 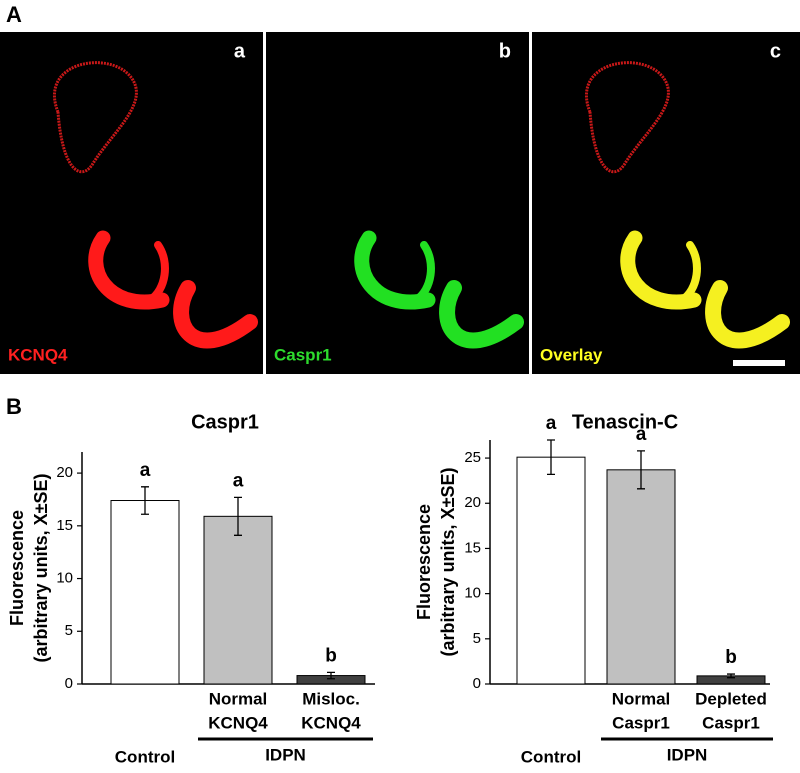 I want to click on image-caption: KCNQ4, so click(x=38, y=354).